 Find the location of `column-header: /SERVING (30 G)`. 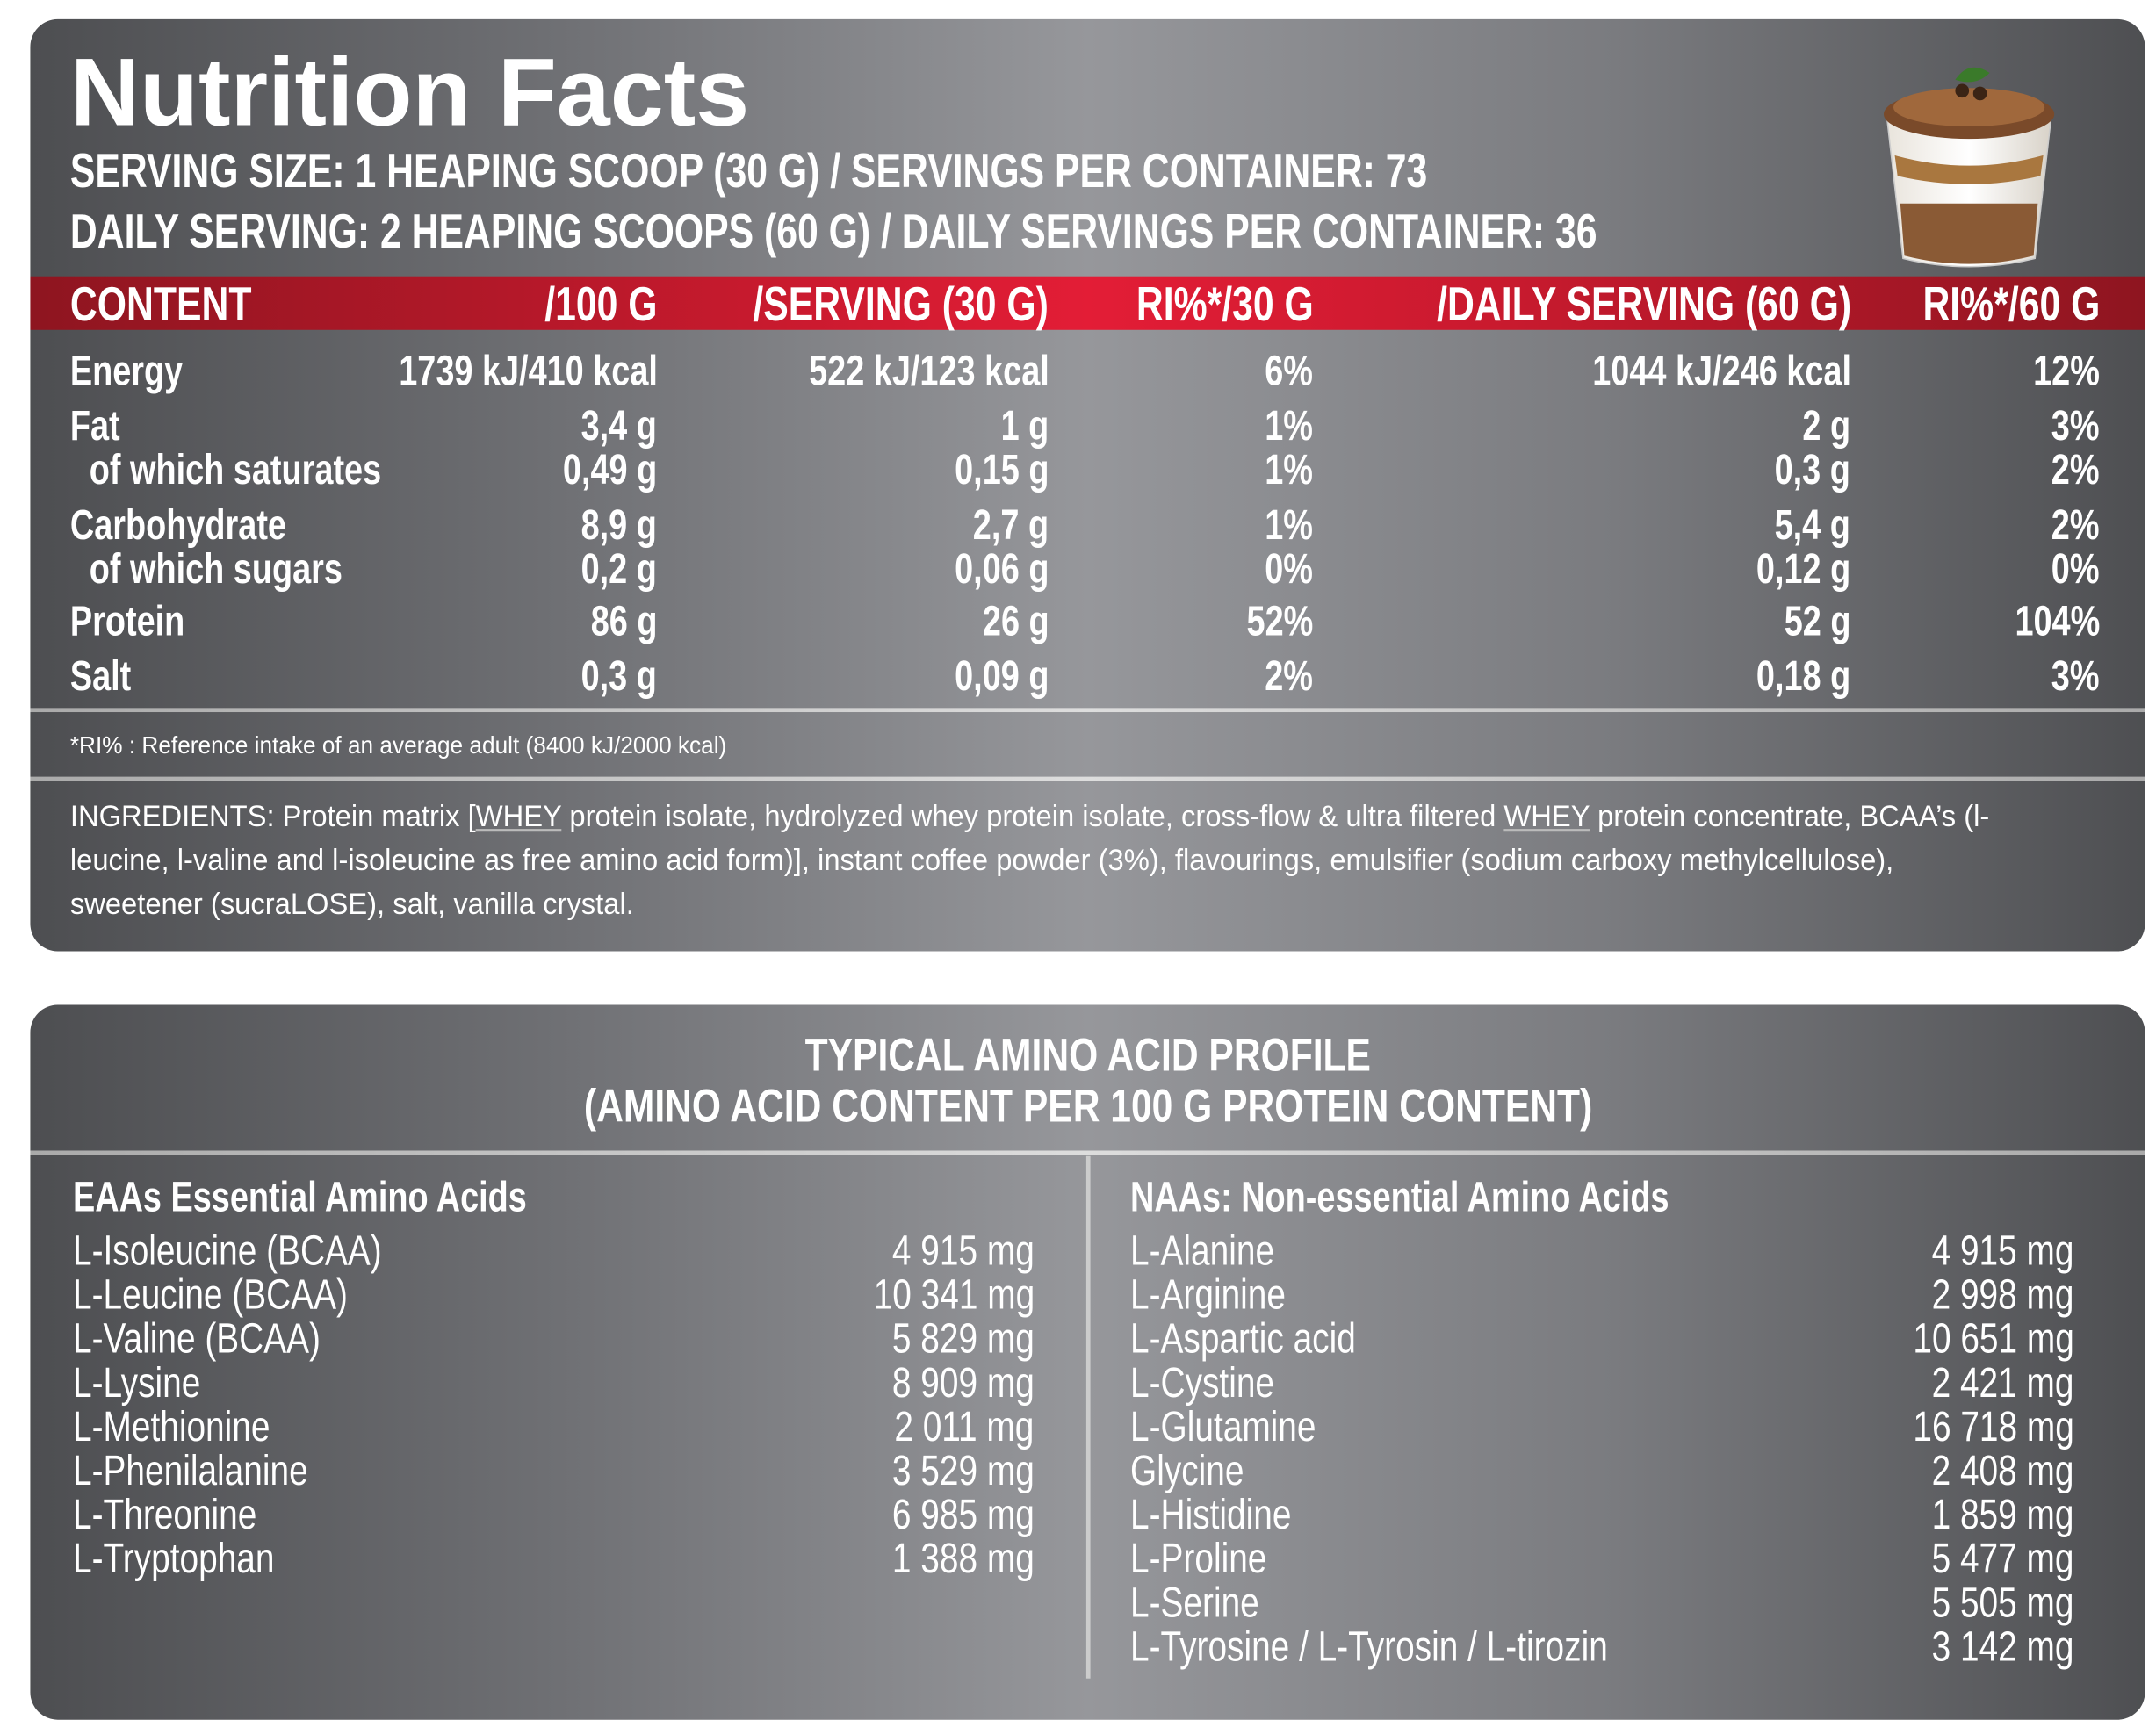

column-header: /SERVING (30 G) is located at coordinates (902, 304).